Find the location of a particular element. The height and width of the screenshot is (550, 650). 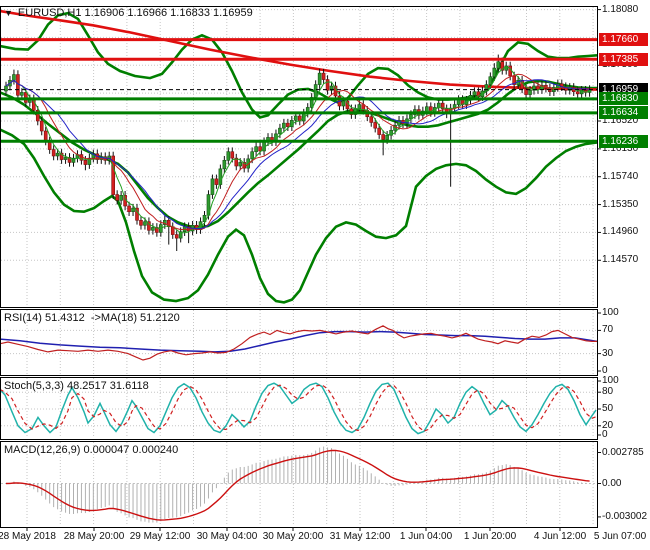

stoch-axis-label: 50 is located at coordinates (608, 408).